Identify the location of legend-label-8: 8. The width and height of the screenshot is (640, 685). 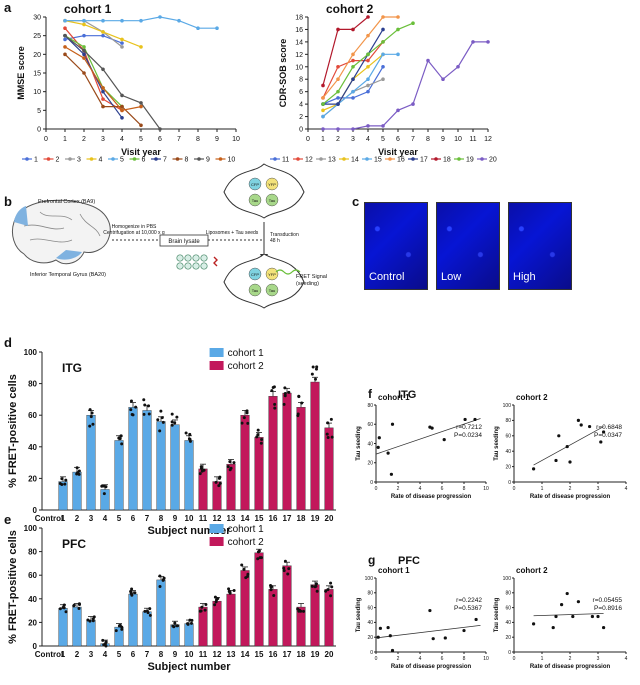
(187, 160).